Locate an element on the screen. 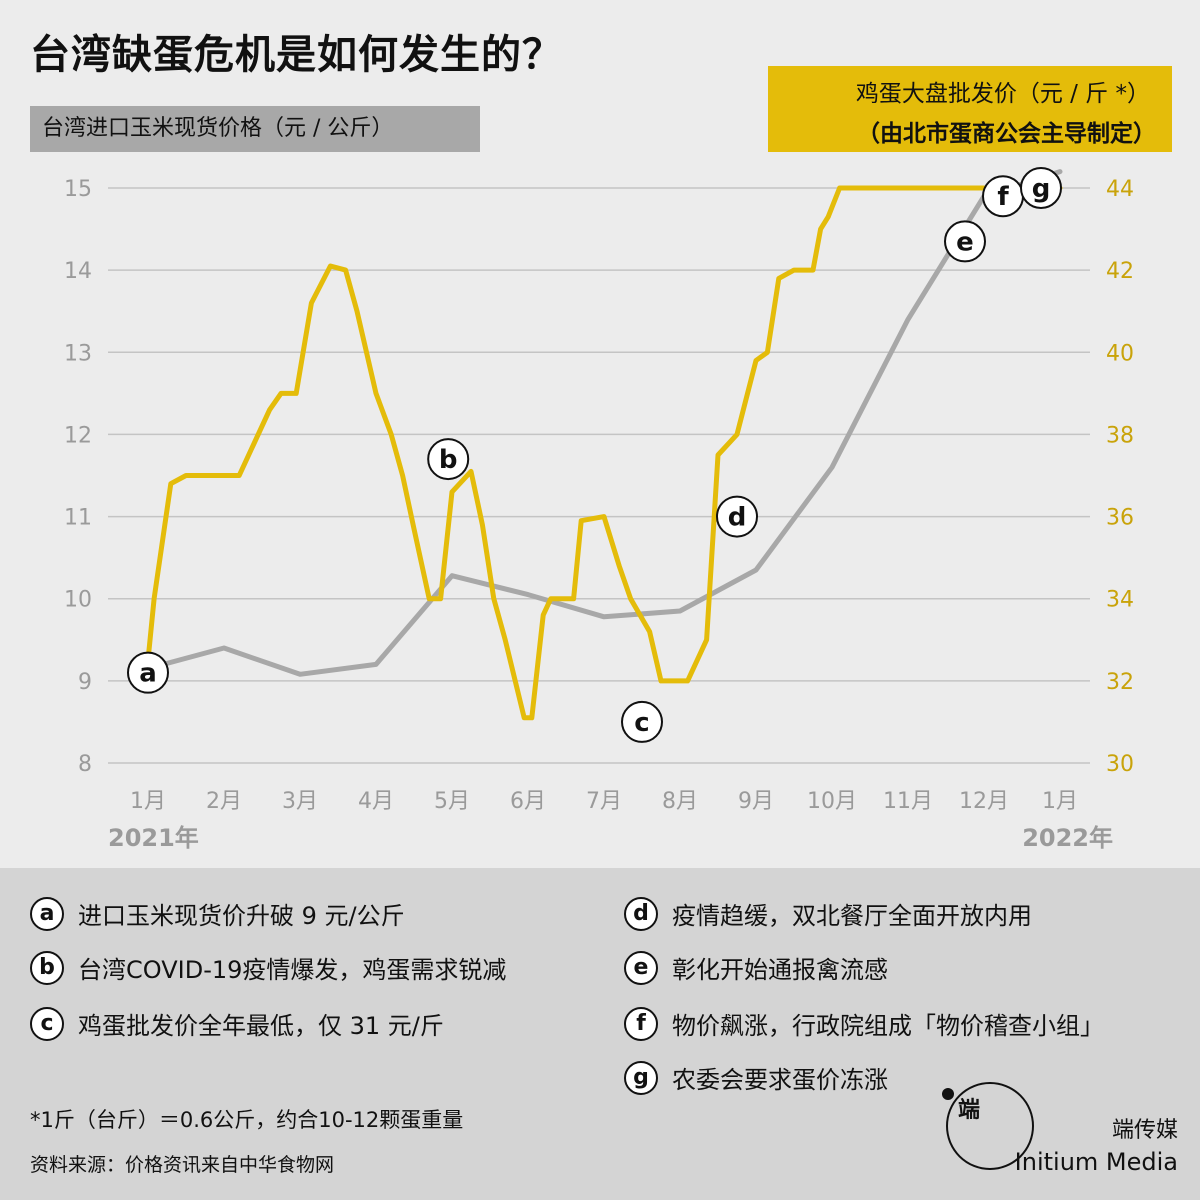 This screenshot has height=1200, width=1200. right-tick-label: 34 is located at coordinates (1120, 600).